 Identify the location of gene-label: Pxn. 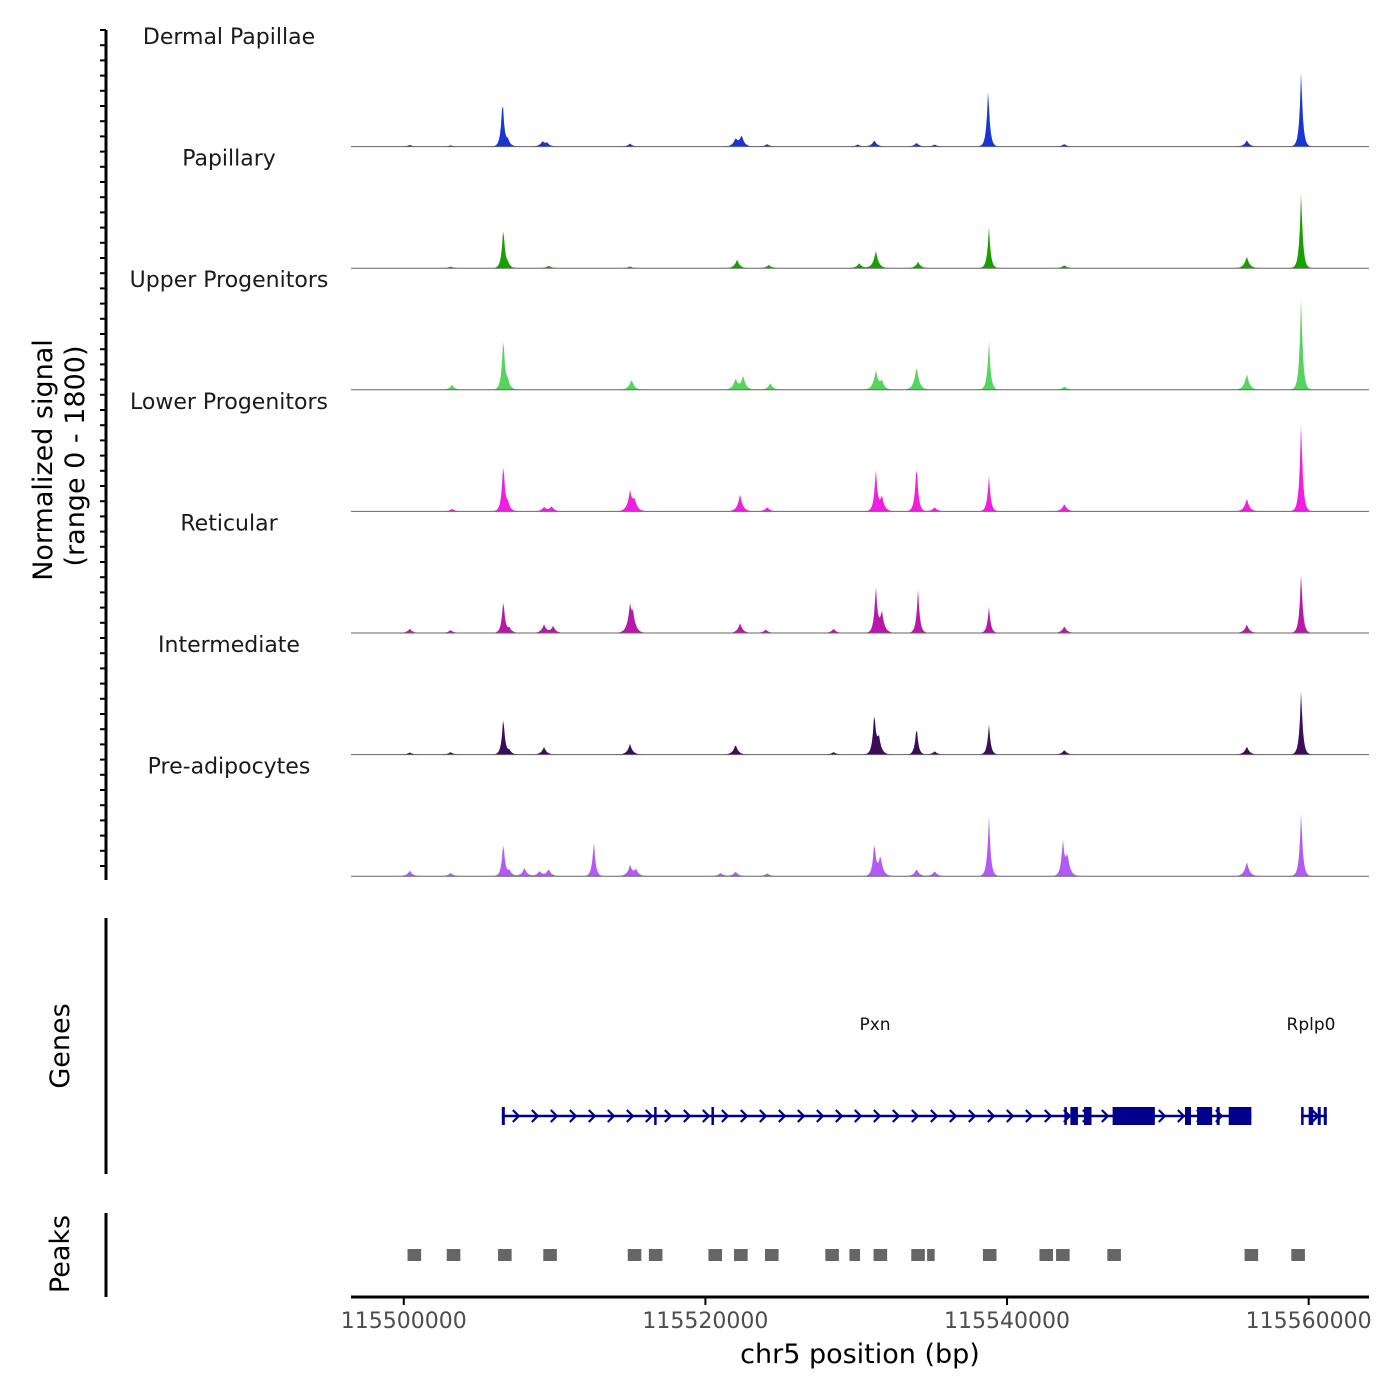
(874, 1025).